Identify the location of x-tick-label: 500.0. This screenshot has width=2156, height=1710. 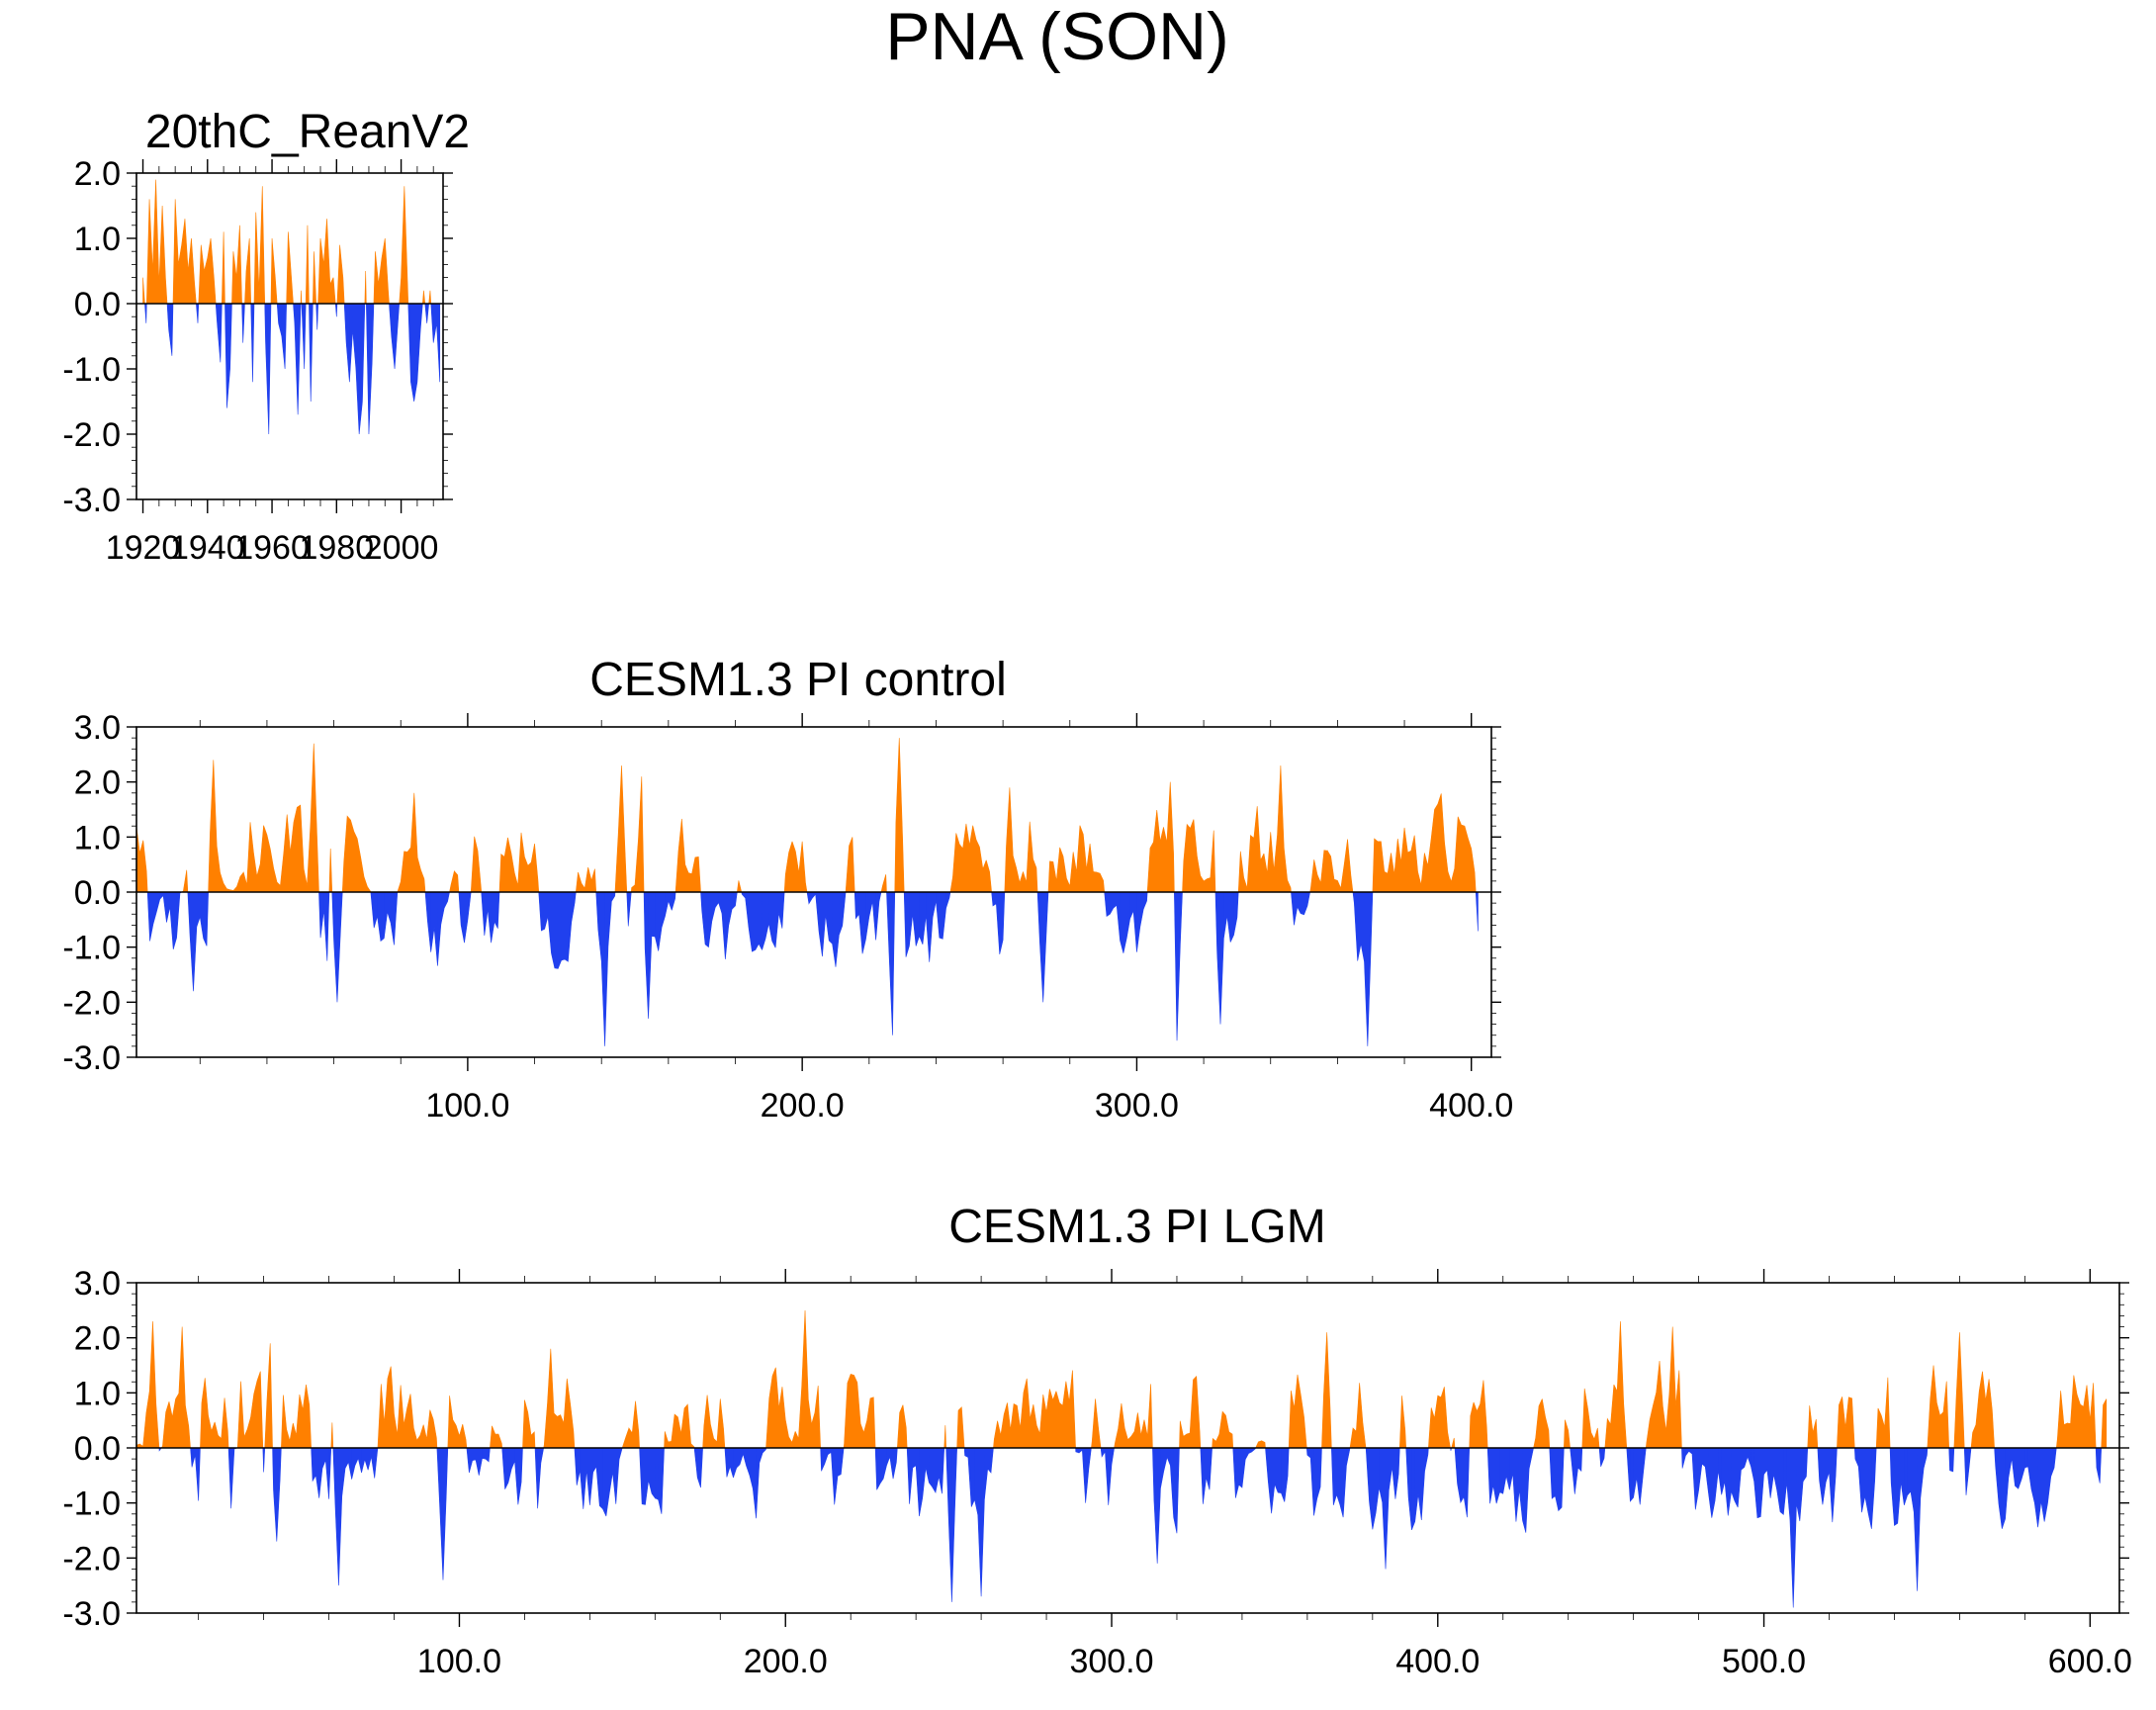
(1764, 1661).